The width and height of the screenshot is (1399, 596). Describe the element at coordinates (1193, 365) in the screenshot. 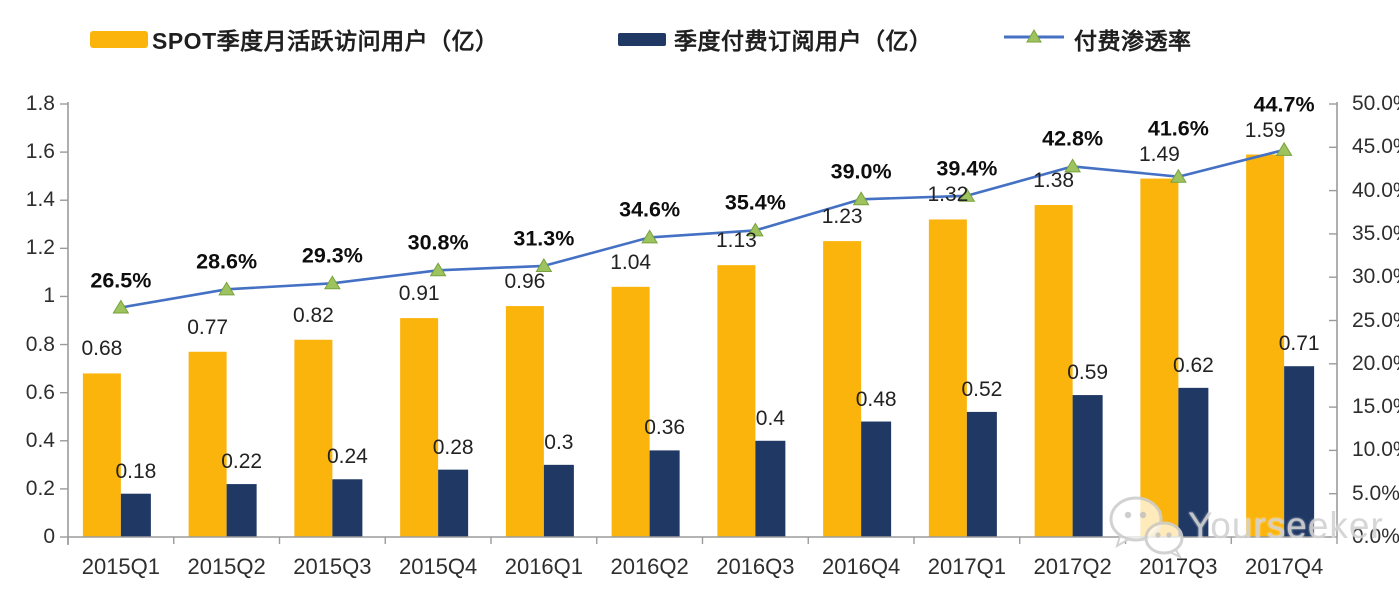

I see `subs-value-label: 0.62` at that location.